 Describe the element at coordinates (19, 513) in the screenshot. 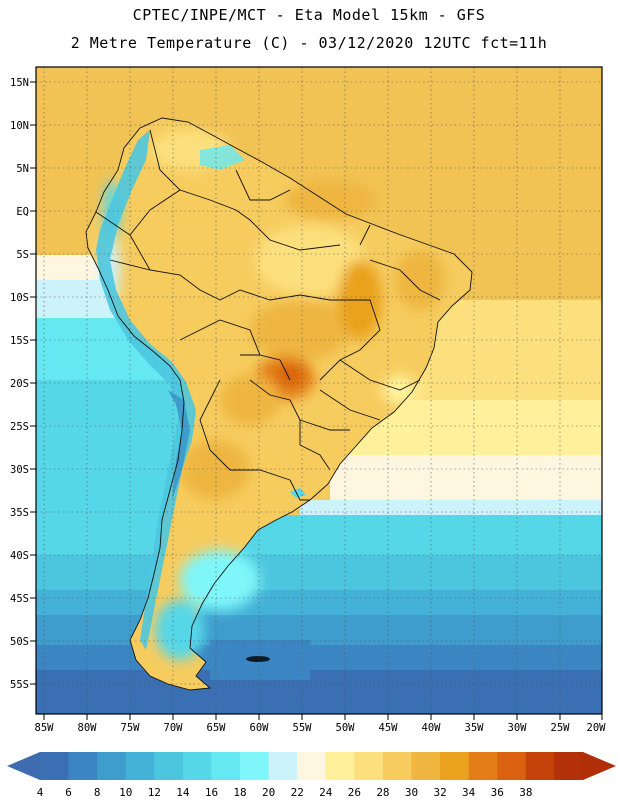

I see `lat-label: 35S` at that location.